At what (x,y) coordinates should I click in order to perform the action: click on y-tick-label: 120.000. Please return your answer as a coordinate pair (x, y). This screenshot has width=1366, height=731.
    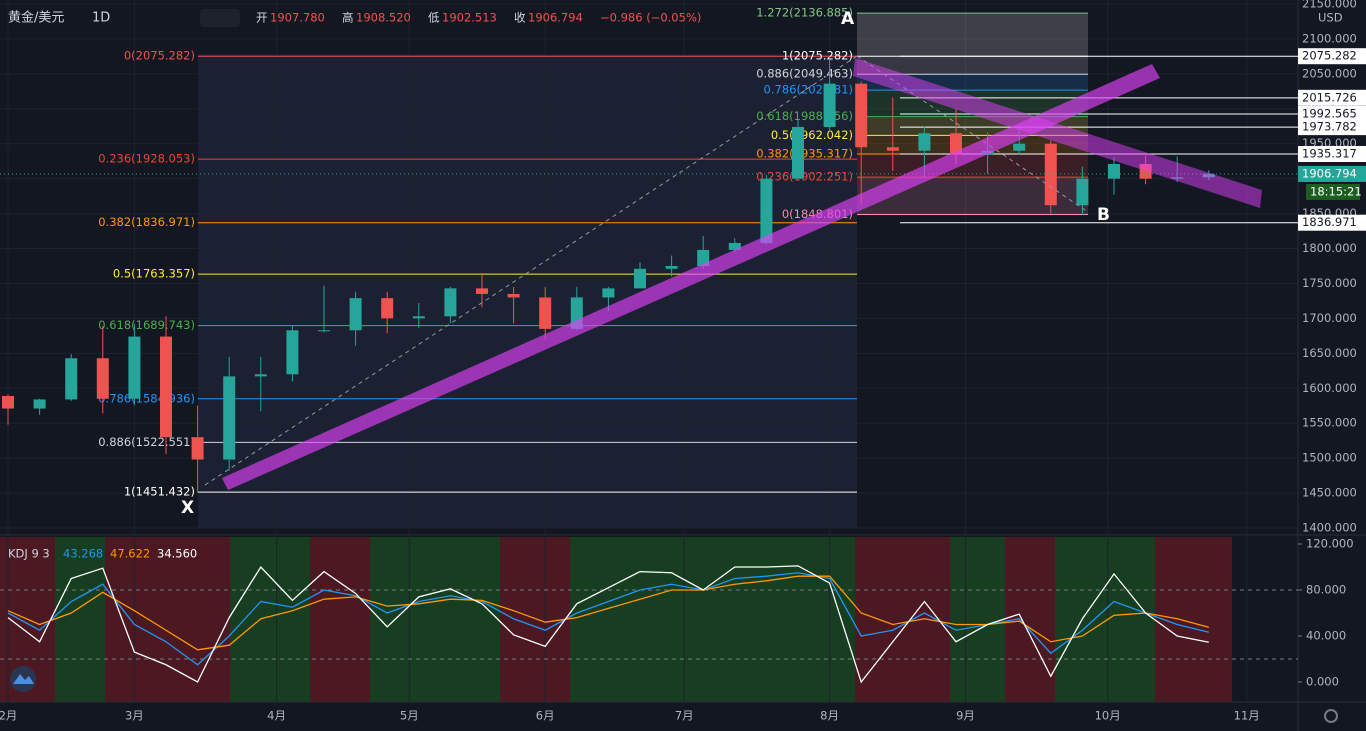
    Looking at the image, I should click on (1330, 544).